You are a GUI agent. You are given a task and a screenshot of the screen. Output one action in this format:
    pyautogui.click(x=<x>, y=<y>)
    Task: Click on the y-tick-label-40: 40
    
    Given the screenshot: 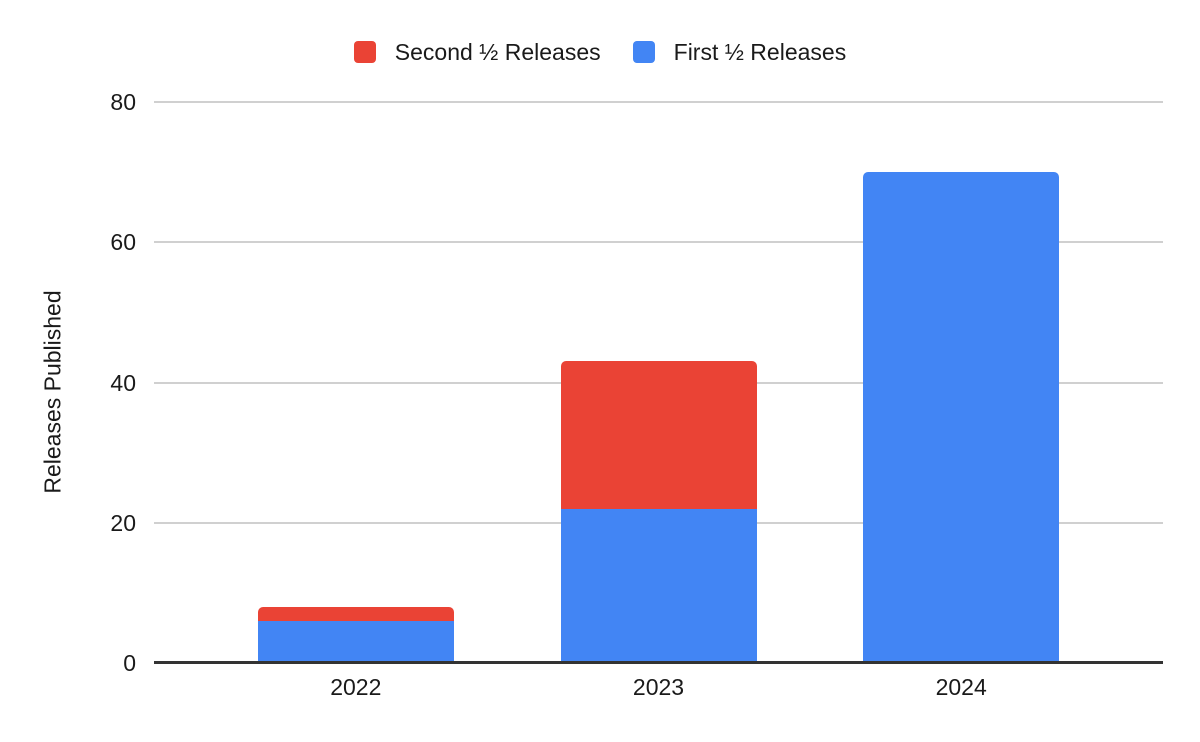 What is the action you would take?
    pyautogui.click(x=123, y=382)
    